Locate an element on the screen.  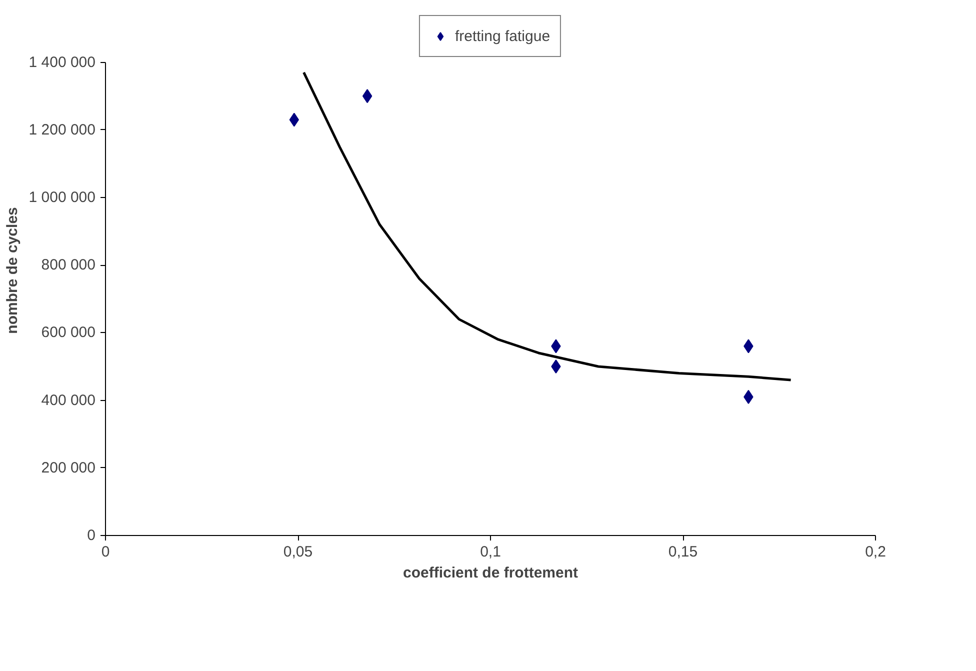
legend-label: fretting fatigue is located at coordinates (502, 36).